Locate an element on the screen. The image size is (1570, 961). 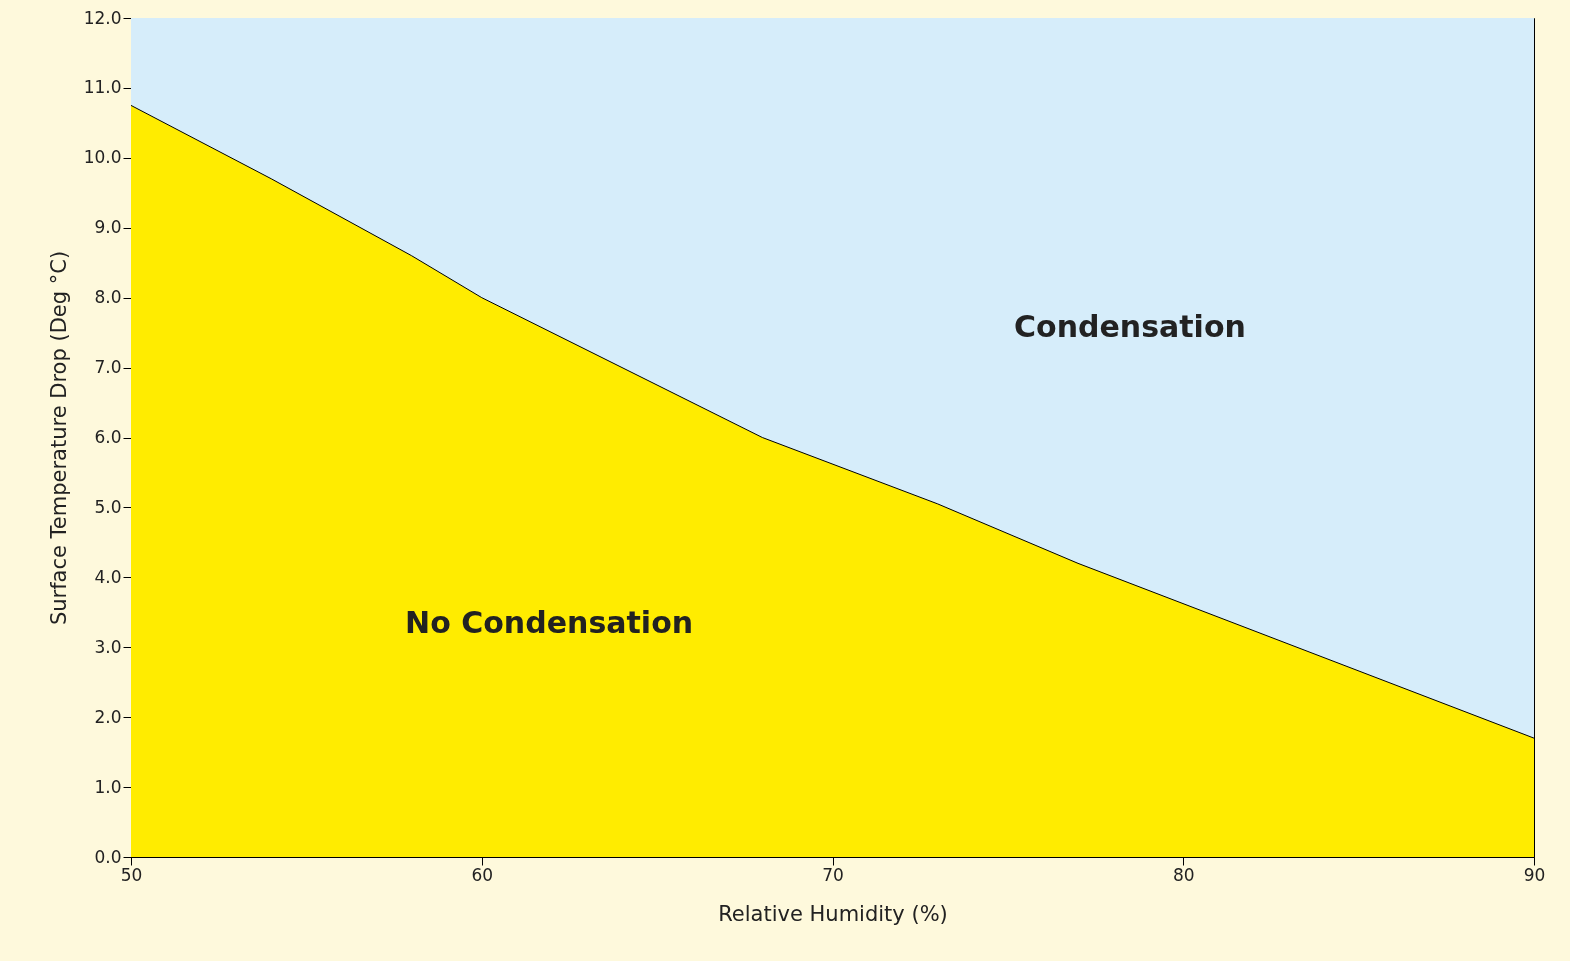
y-tick-label: 1.0 is located at coordinates (108, 786).